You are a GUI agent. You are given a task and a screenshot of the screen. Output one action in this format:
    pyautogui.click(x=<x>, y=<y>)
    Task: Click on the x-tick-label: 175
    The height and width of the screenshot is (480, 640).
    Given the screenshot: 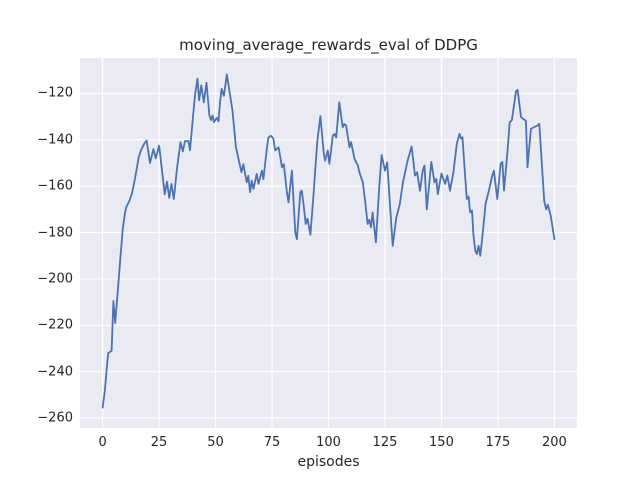 What is the action you would take?
    pyautogui.click(x=498, y=442)
    